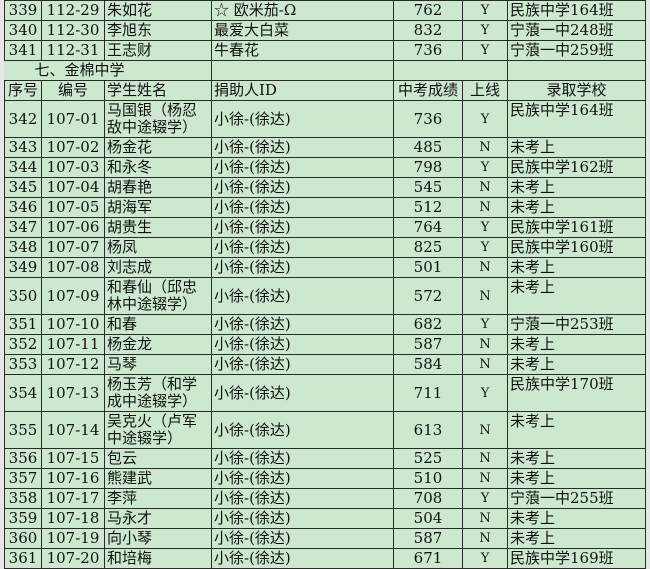 This screenshot has height=569, width=650. Describe the element at coordinates (158, 344) in the screenshot. I see `cell-name: 杨金龙` at that location.